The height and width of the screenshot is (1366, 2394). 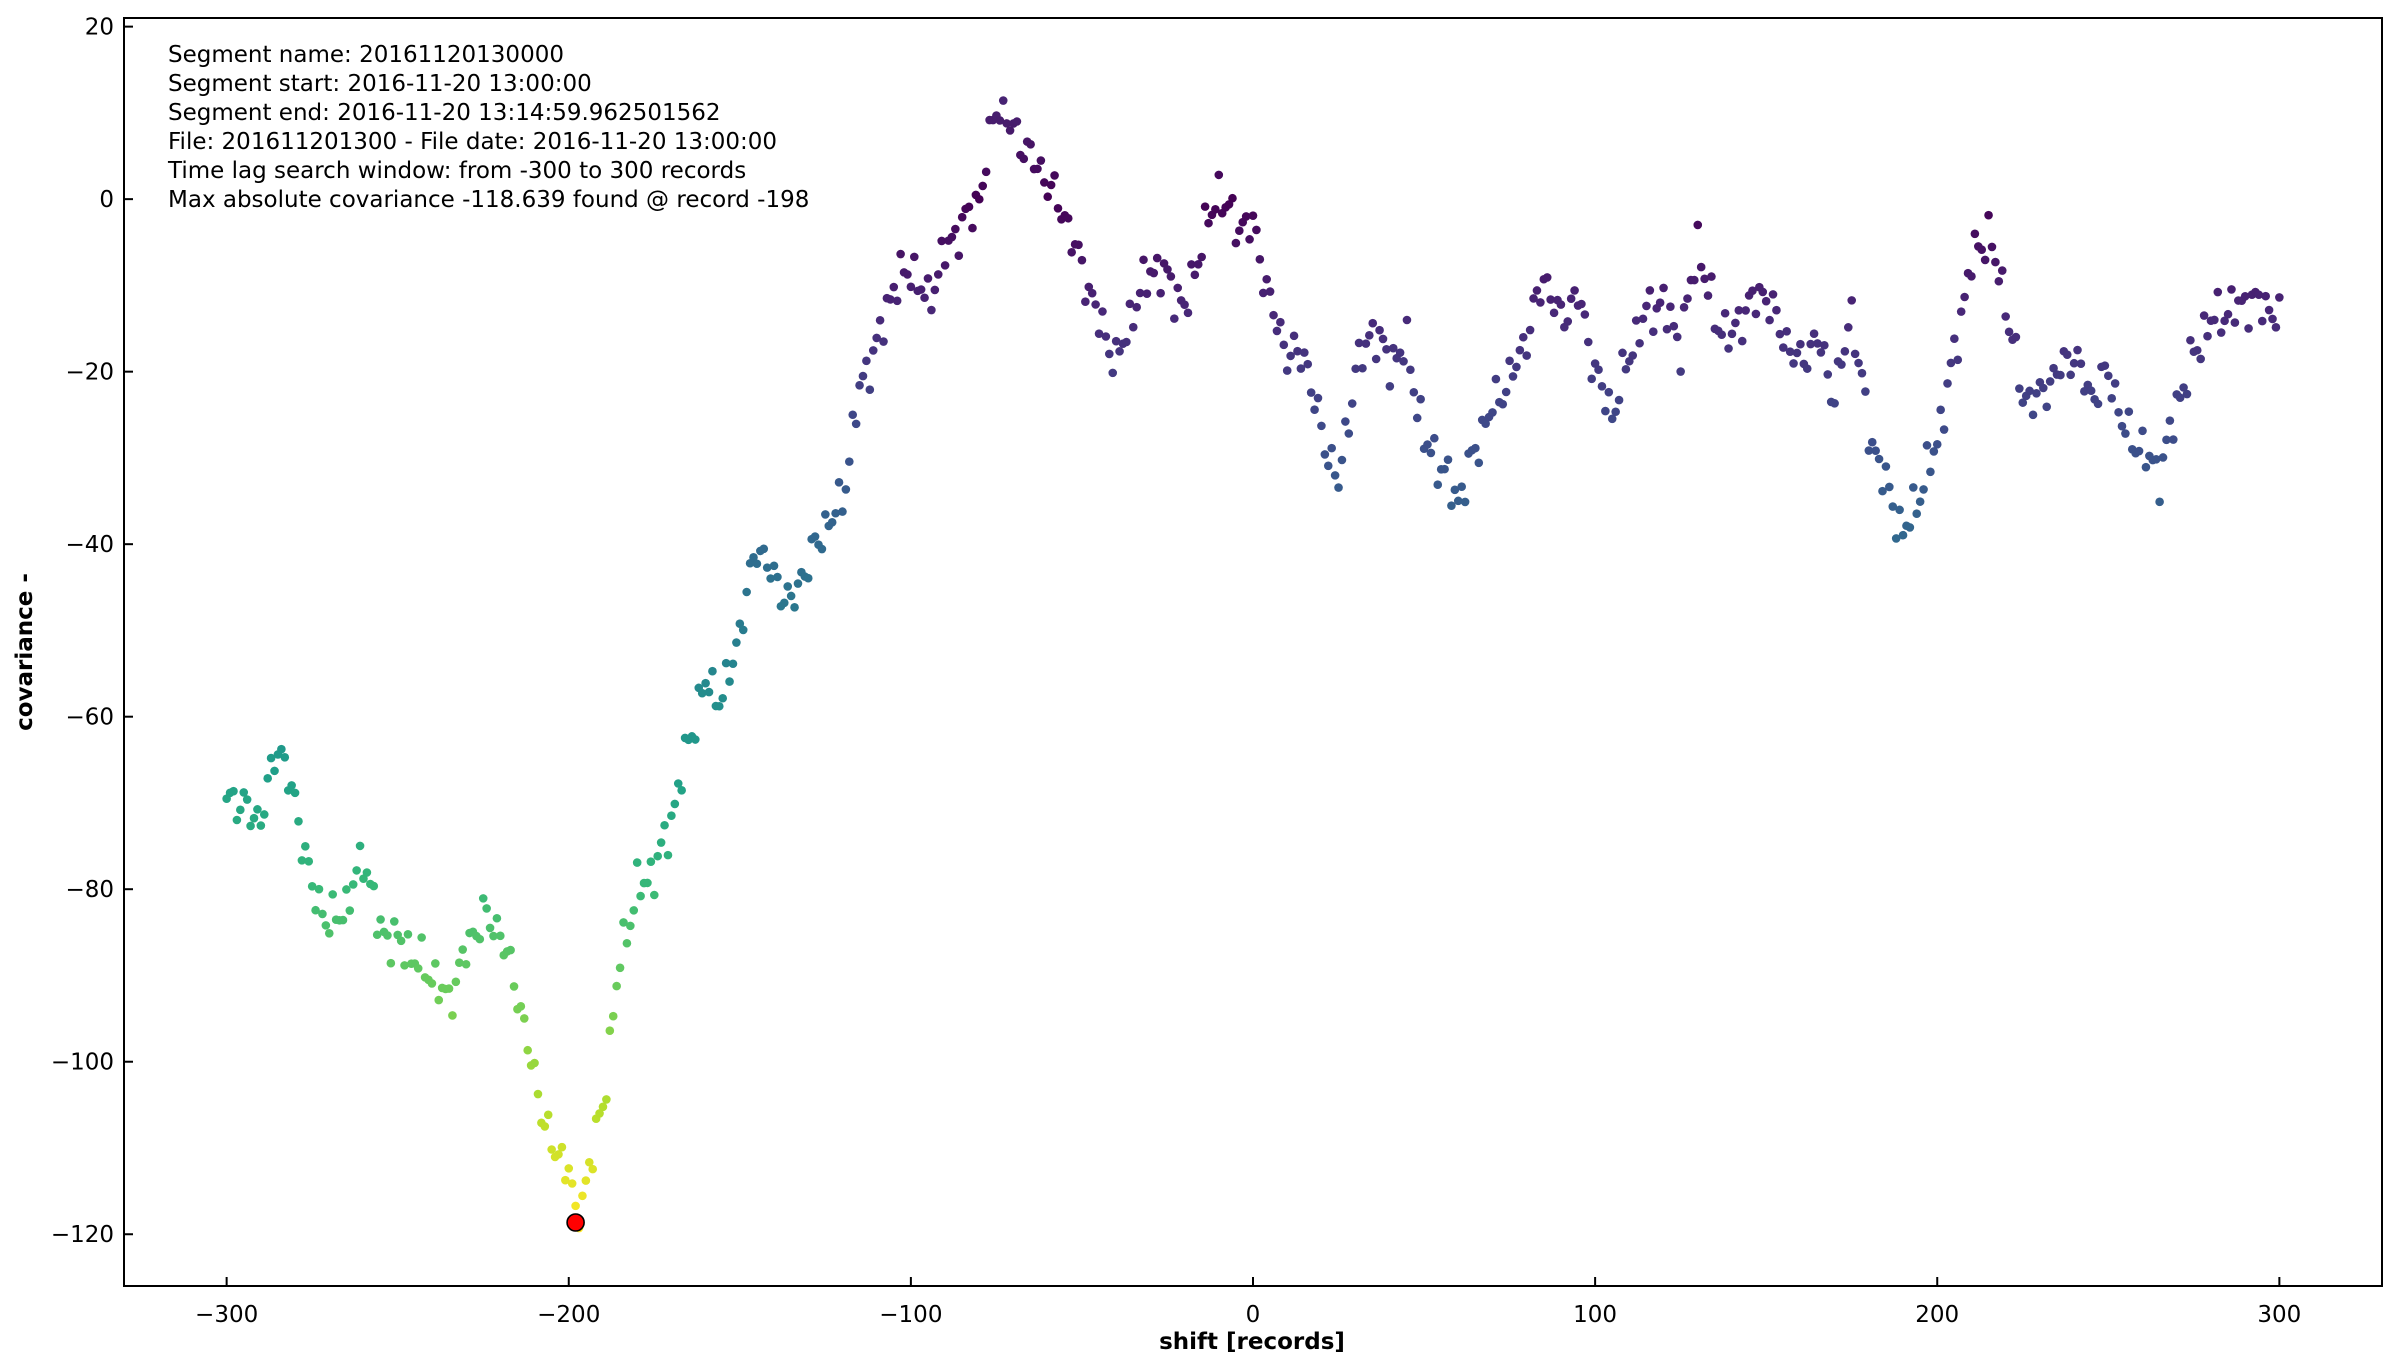 I want to click on x-tick-label: 300, so click(x=2279, y=1315).